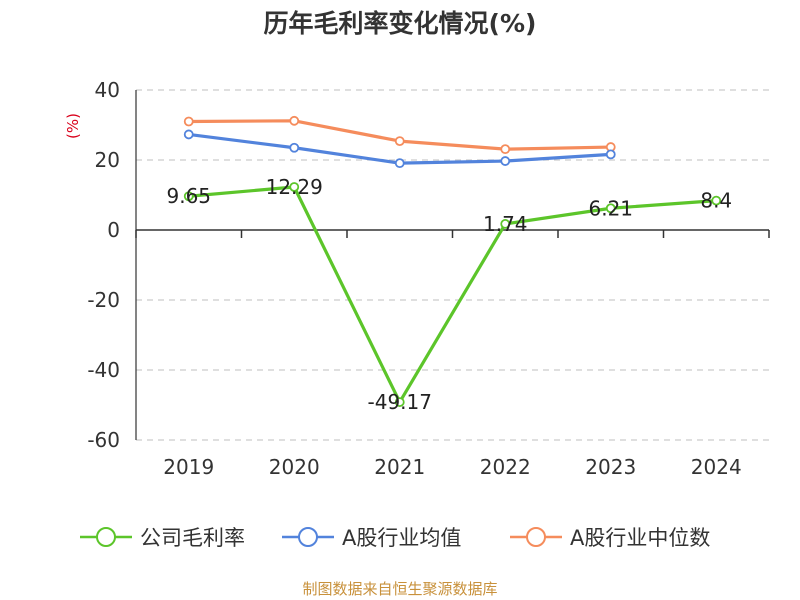  Describe the element at coordinates (103, 370) in the screenshot. I see `y-tick-label: -40` at that location.